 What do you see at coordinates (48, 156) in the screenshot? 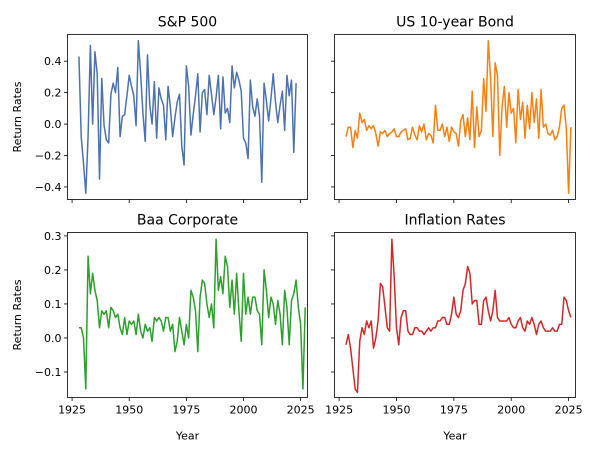
I see `y-tick-label: −0.2` at bounding box center [48, 156].